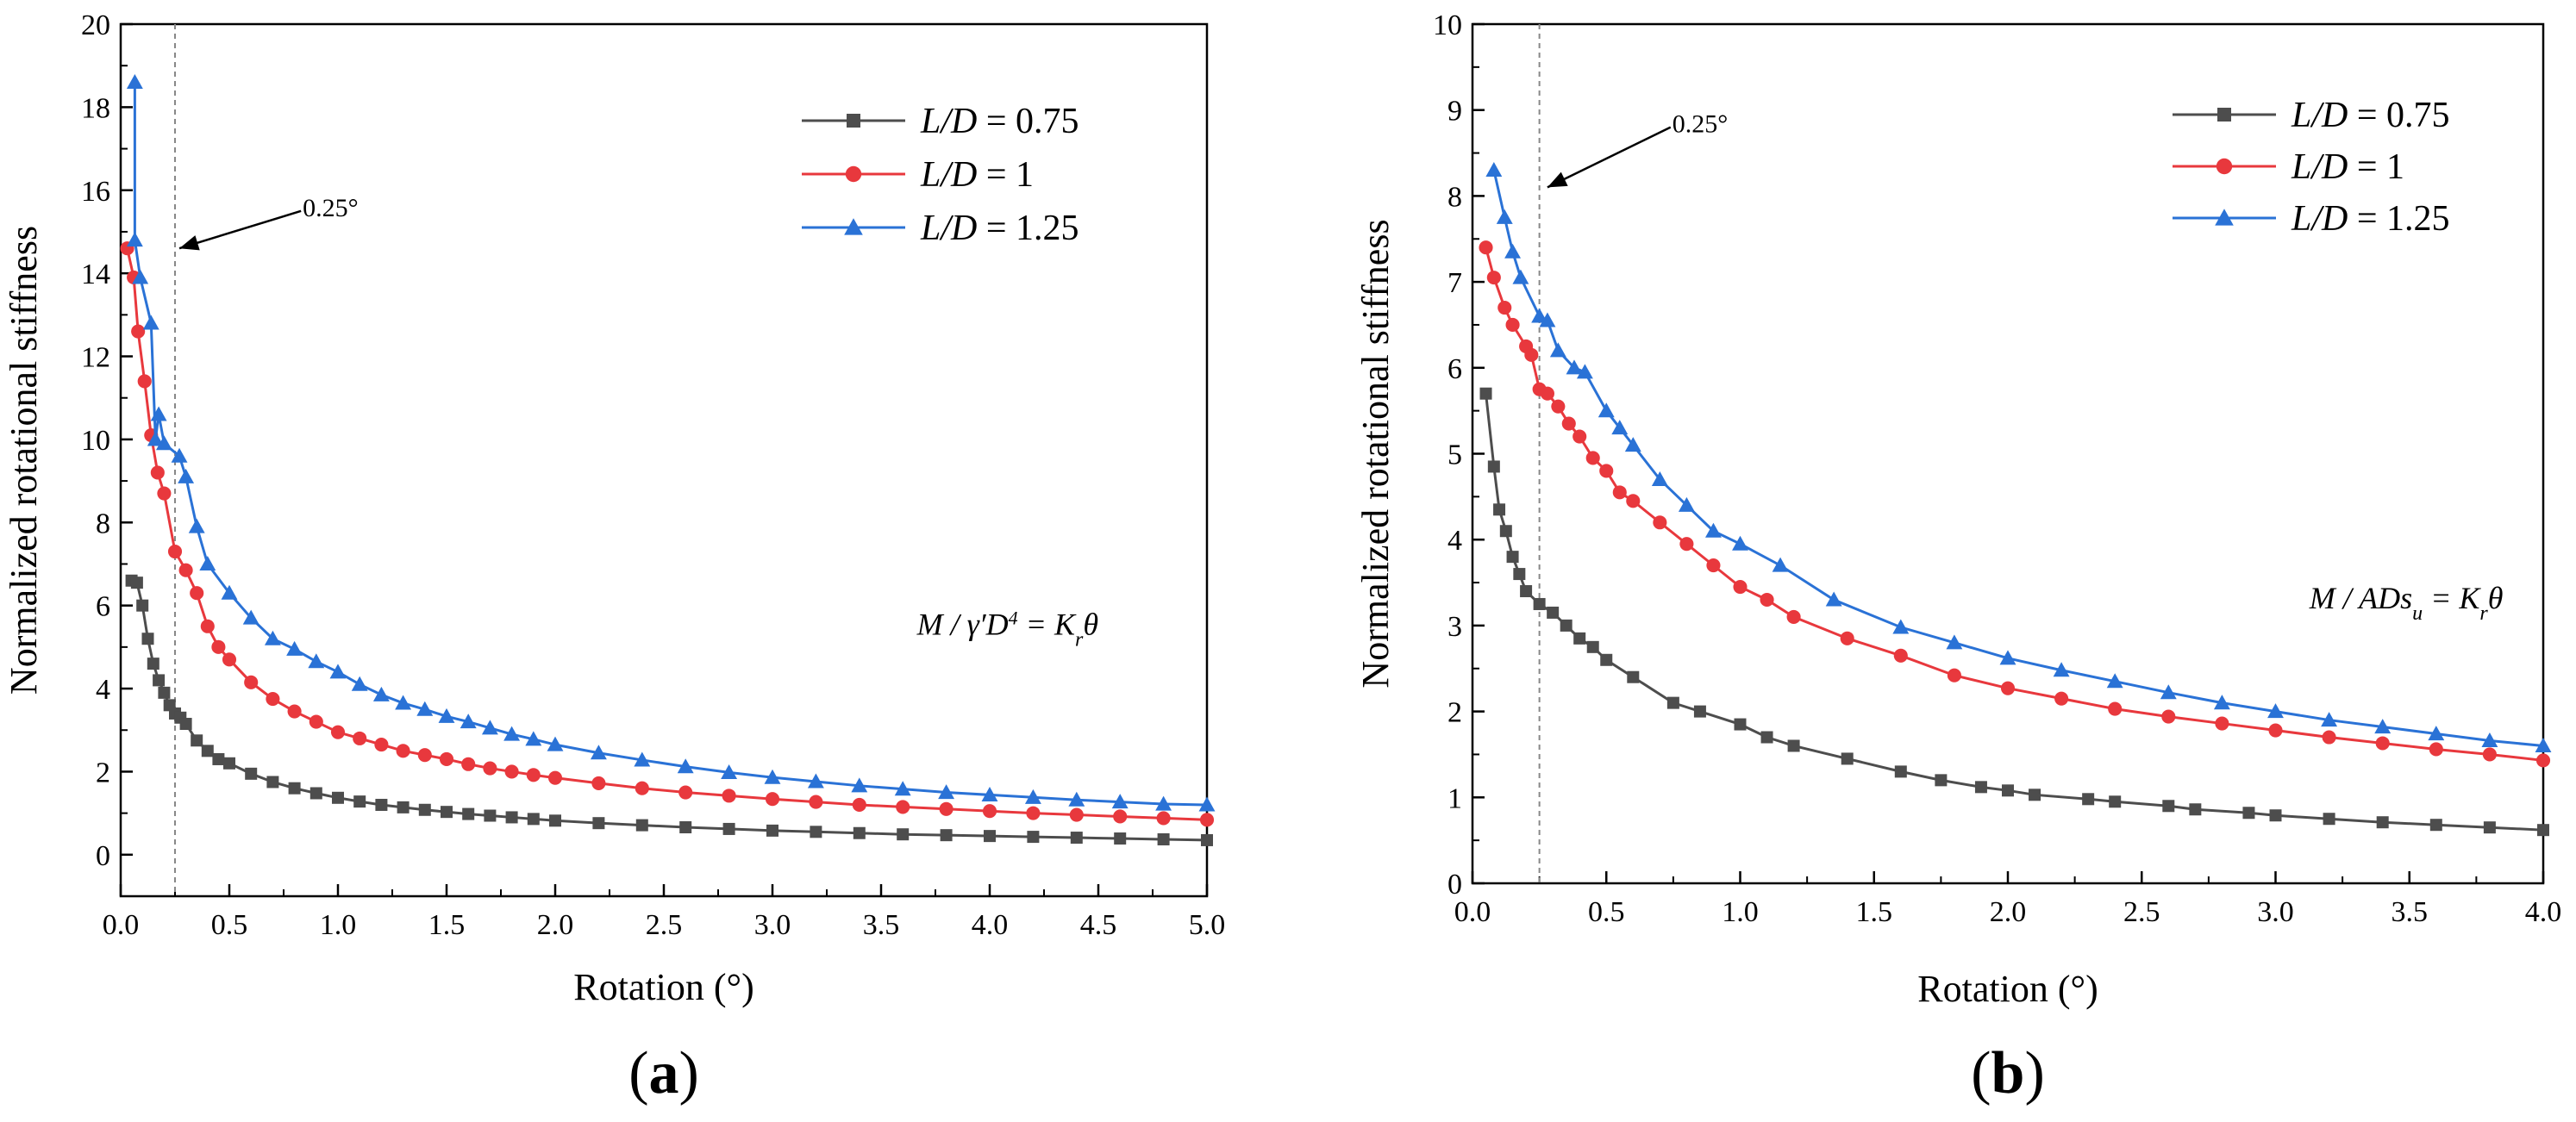  Describe the element at coordinates (1098, 925) in the screenshot. I see `x-tick-label: 4.5` at that location.